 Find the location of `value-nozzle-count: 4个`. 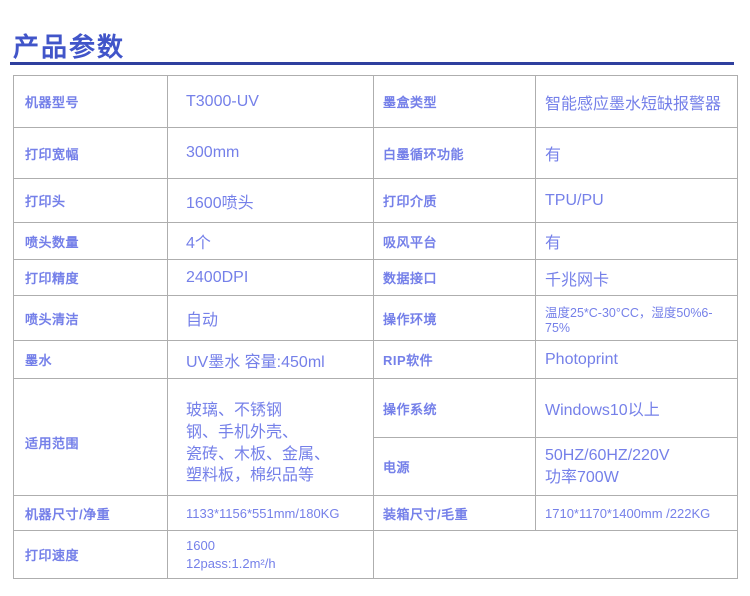

value-nozzle-count: 4个 is located at coordinates (270, 241).